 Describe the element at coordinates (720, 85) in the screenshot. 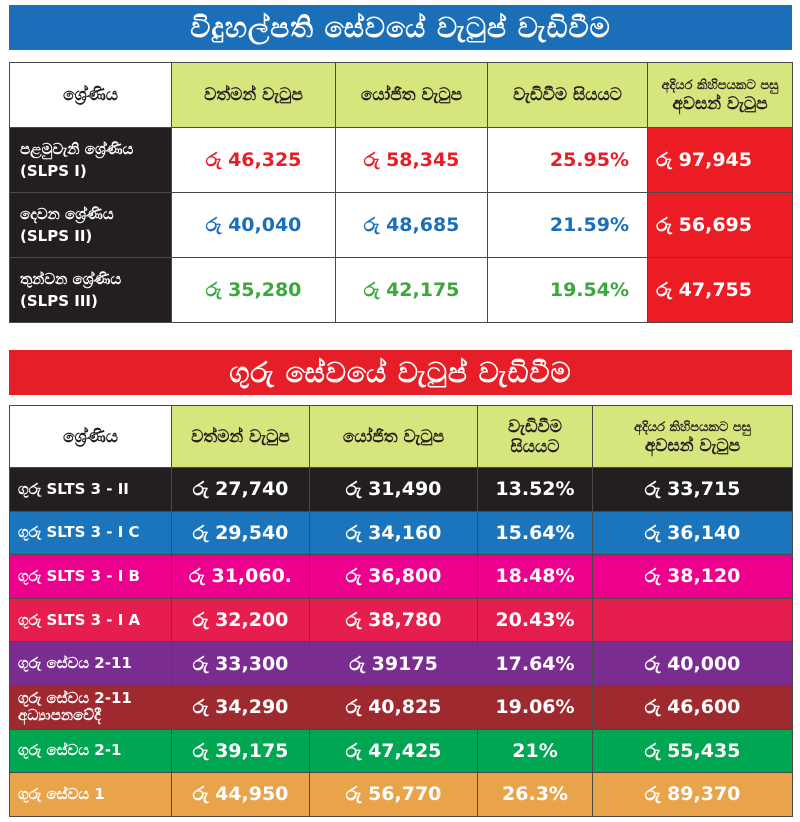

I see `header-final-line1: අදියර කිහිපයකට පසු` at that location.